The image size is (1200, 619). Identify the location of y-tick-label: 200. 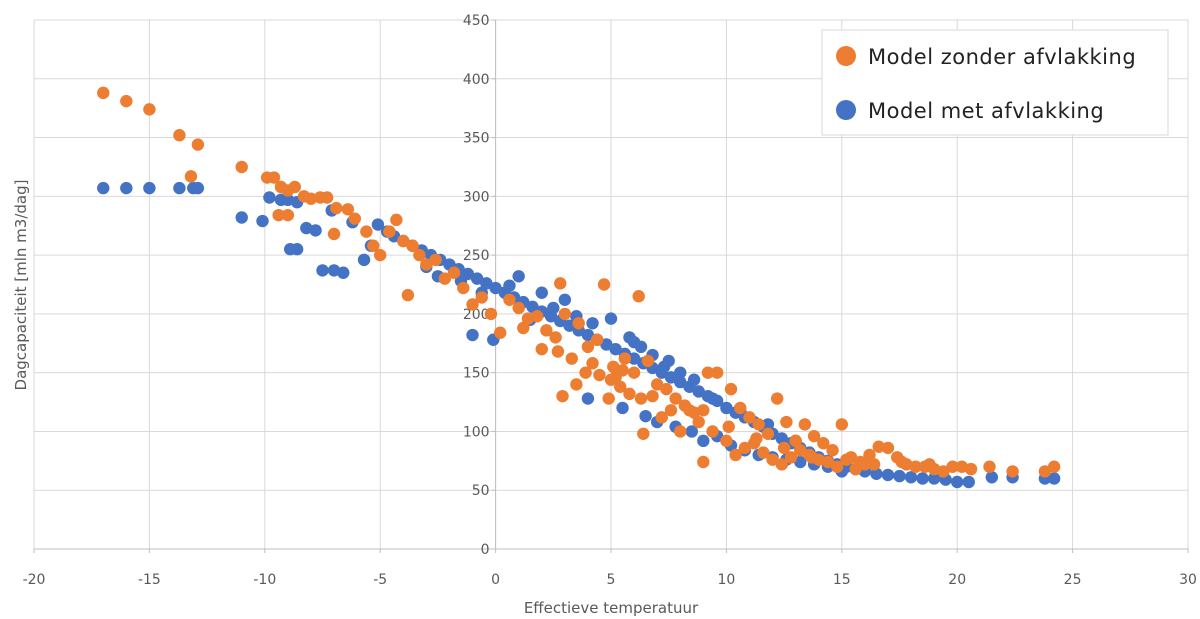
(476, 315).